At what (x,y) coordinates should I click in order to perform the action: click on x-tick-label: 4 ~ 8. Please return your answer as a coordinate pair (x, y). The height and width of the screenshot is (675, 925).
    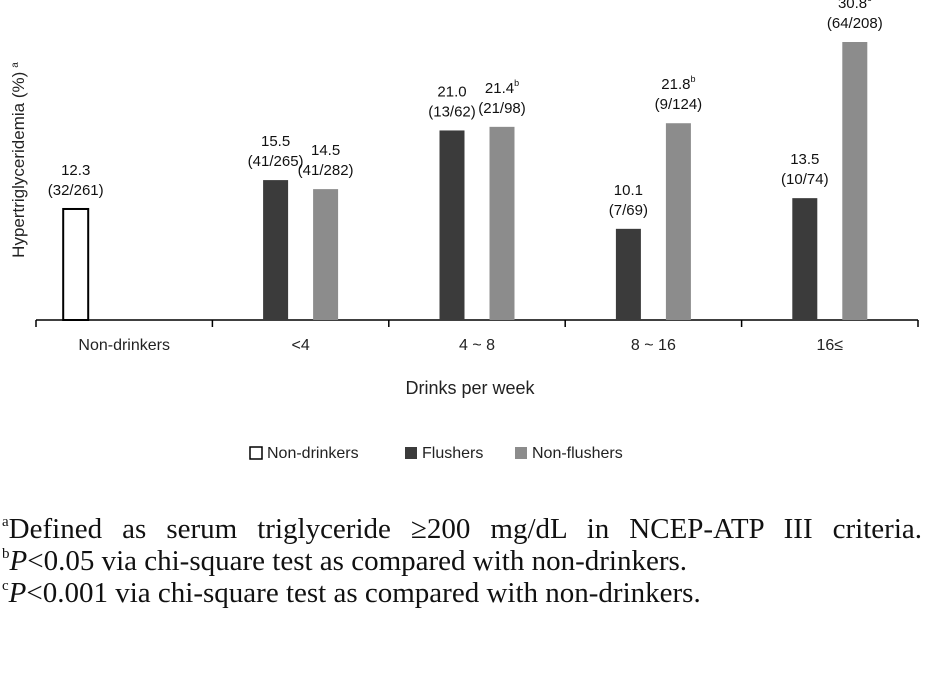
    Looking at the image, I should click on (477, 345).